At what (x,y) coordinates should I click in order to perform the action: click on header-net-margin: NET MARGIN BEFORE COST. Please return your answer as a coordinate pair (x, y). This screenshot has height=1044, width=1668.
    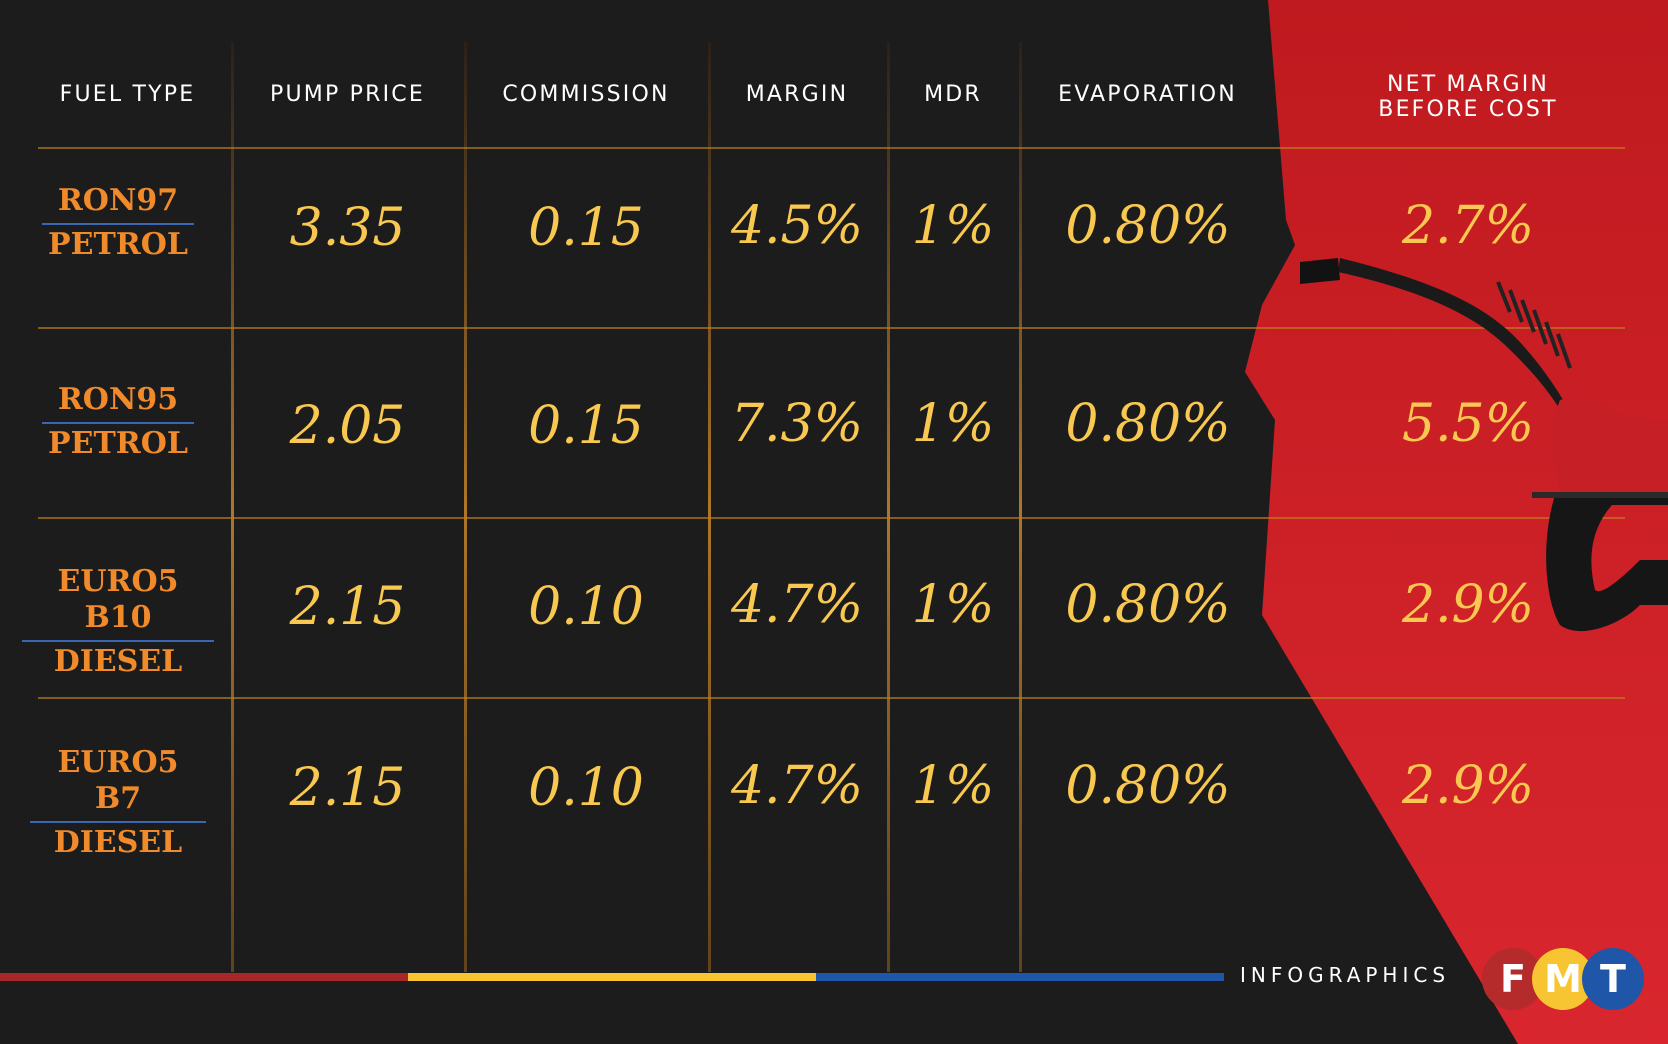
    Looking at the image, I should click on (1468, 97).